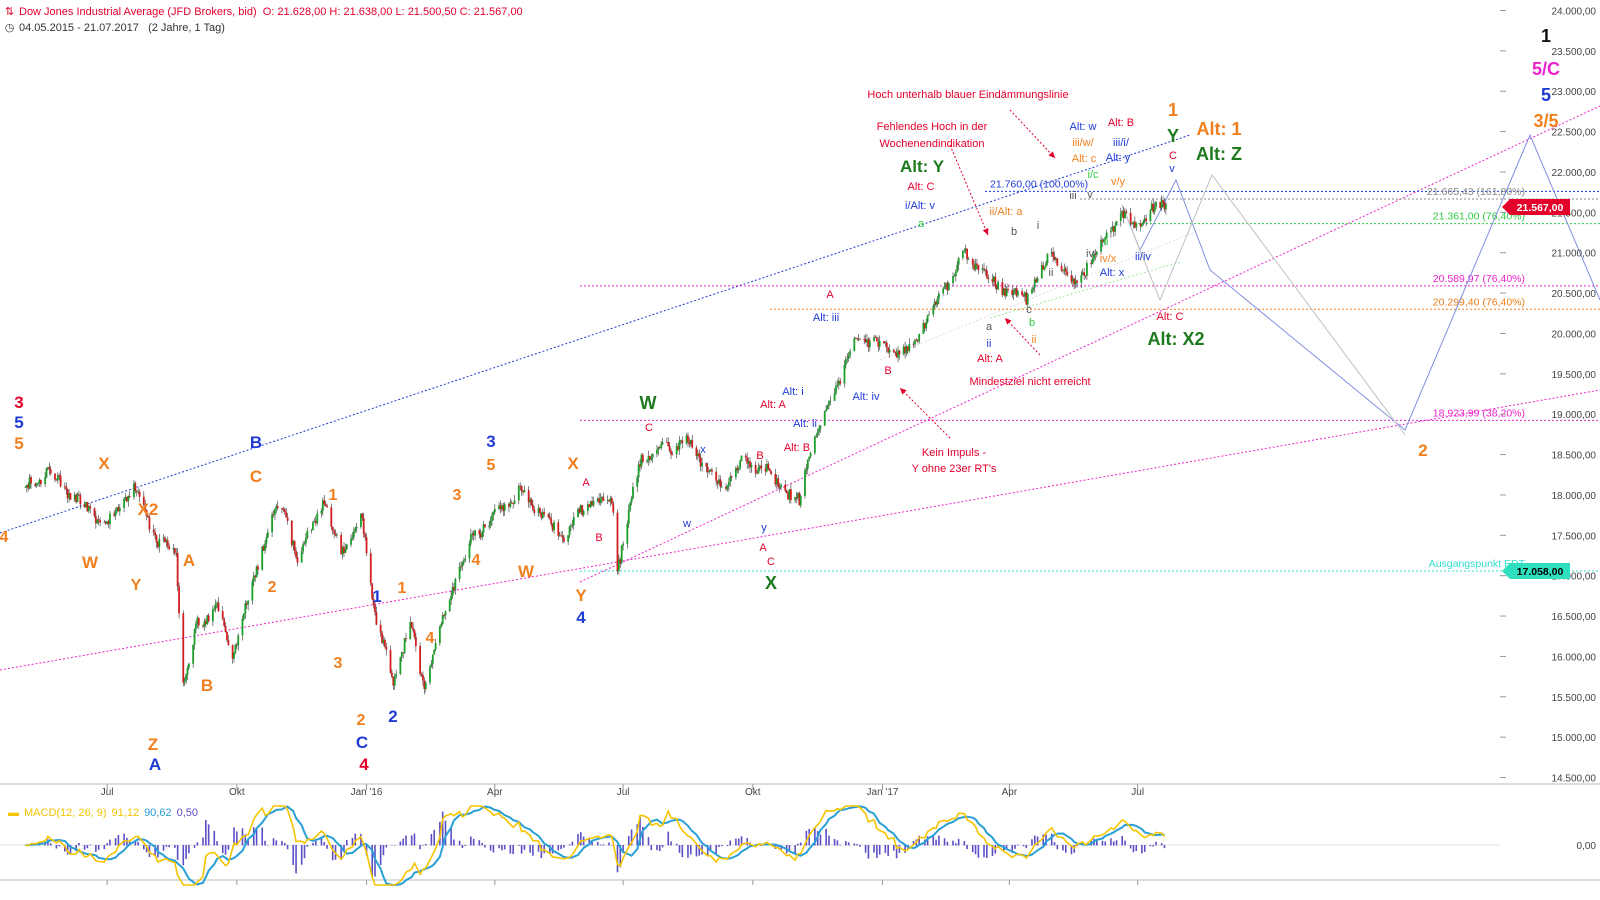 The width and height of the screenshot is (1600, 900). What do you see at coordinates (866, 397) in the screenshot?
I see `wave-label: Alt: iv` at bounding box center [866, 397].